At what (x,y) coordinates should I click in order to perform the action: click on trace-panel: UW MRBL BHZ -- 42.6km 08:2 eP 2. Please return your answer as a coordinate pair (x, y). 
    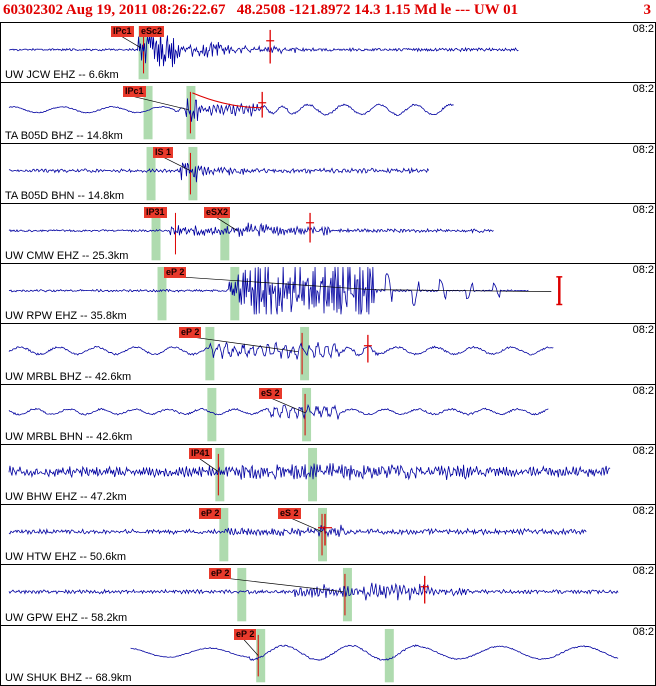
    Looking at the image, I should click on (328, 353).